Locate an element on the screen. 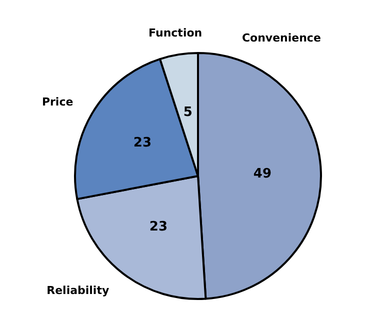 Image resolution: width=375 pixels, height=325 pixels. slice-label: Reliability is located at coordinates (78, 291).